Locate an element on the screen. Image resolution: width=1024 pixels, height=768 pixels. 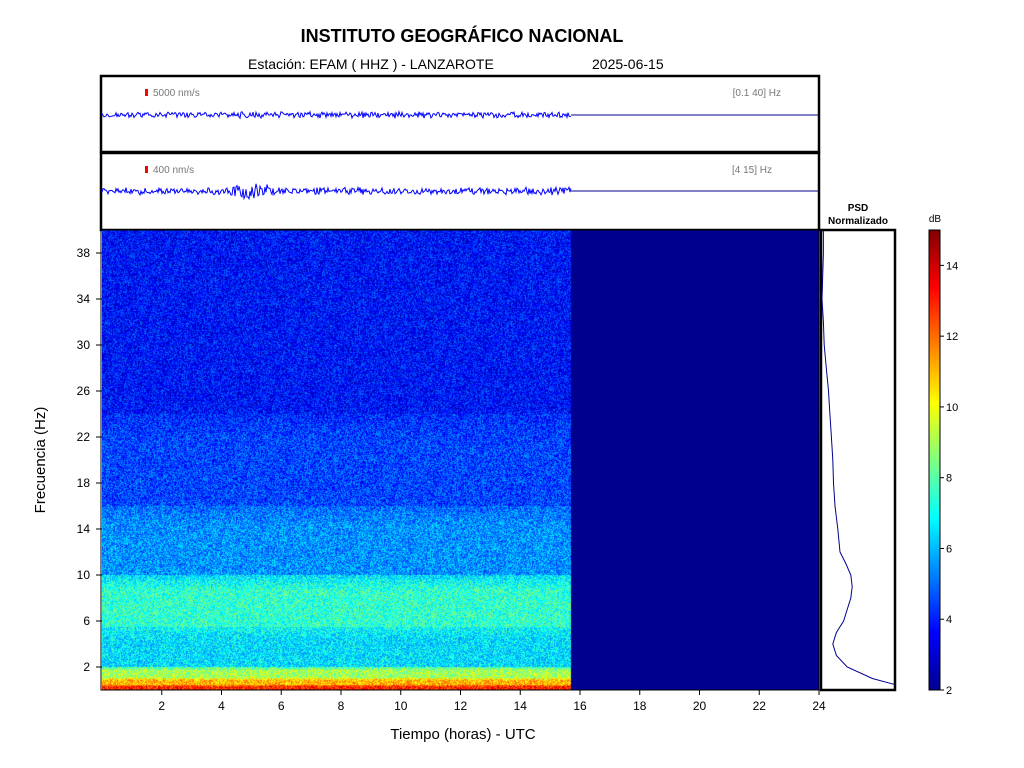
colorbar: dB 2 4 6 8 10 12 14 is located at coordinates (943, 455).